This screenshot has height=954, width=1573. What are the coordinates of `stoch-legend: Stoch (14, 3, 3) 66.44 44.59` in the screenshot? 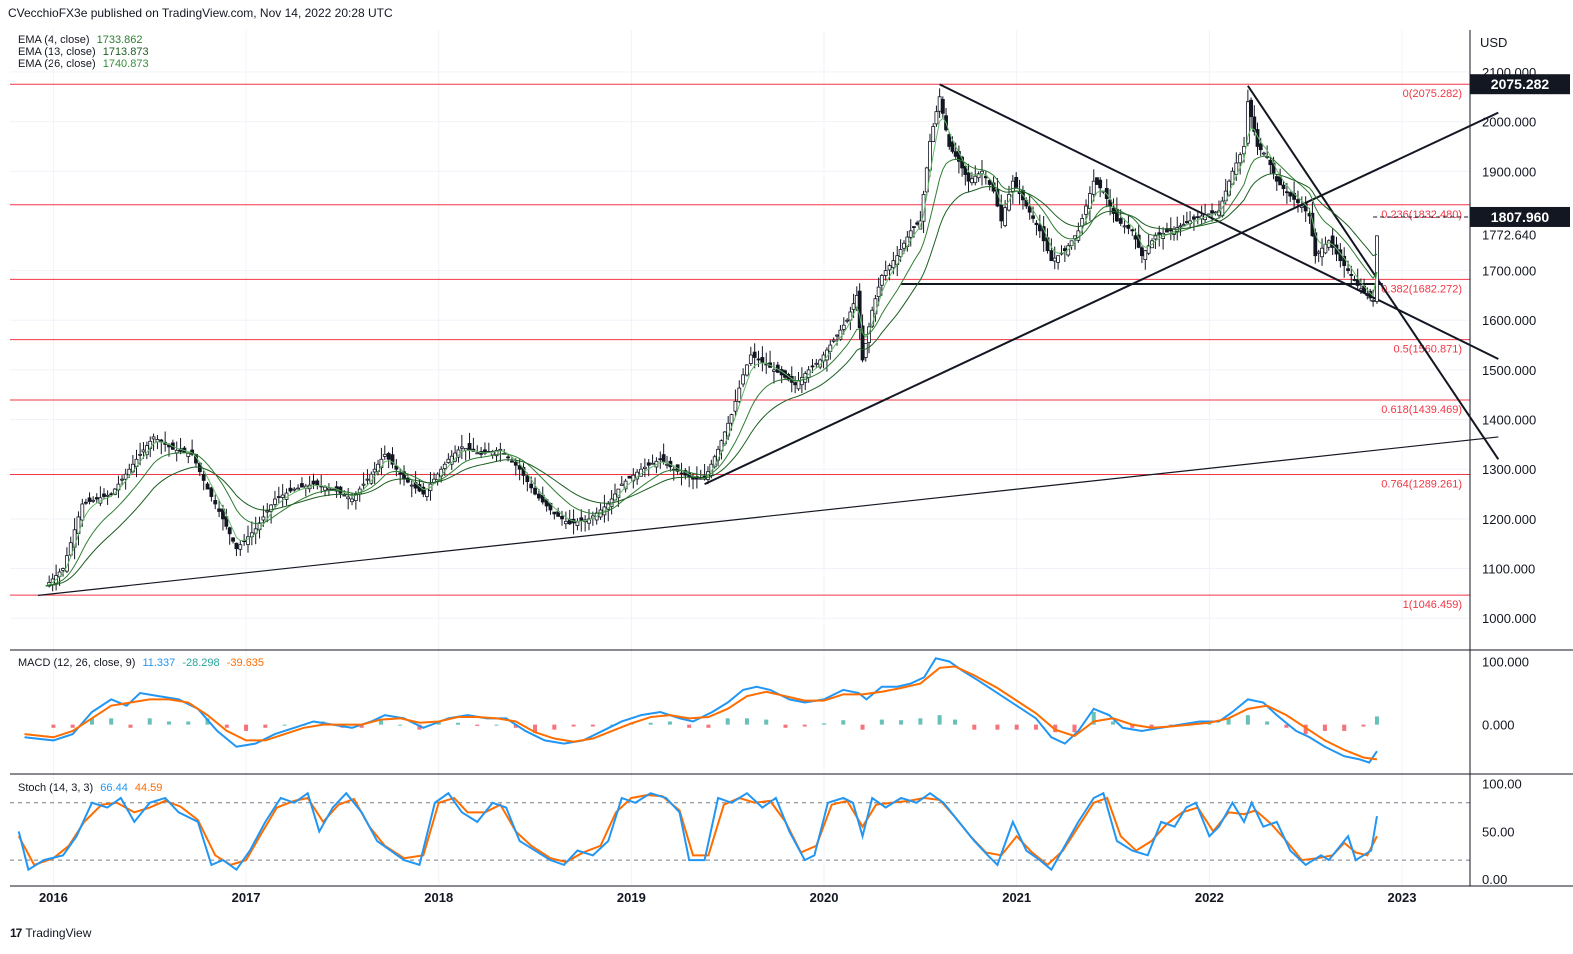 It's located at (90, 788).